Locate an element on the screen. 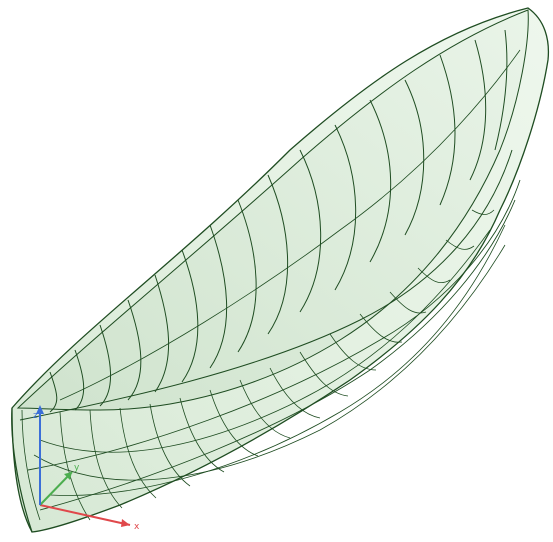  y-axis-label: y is located at coordinates (77, 468).